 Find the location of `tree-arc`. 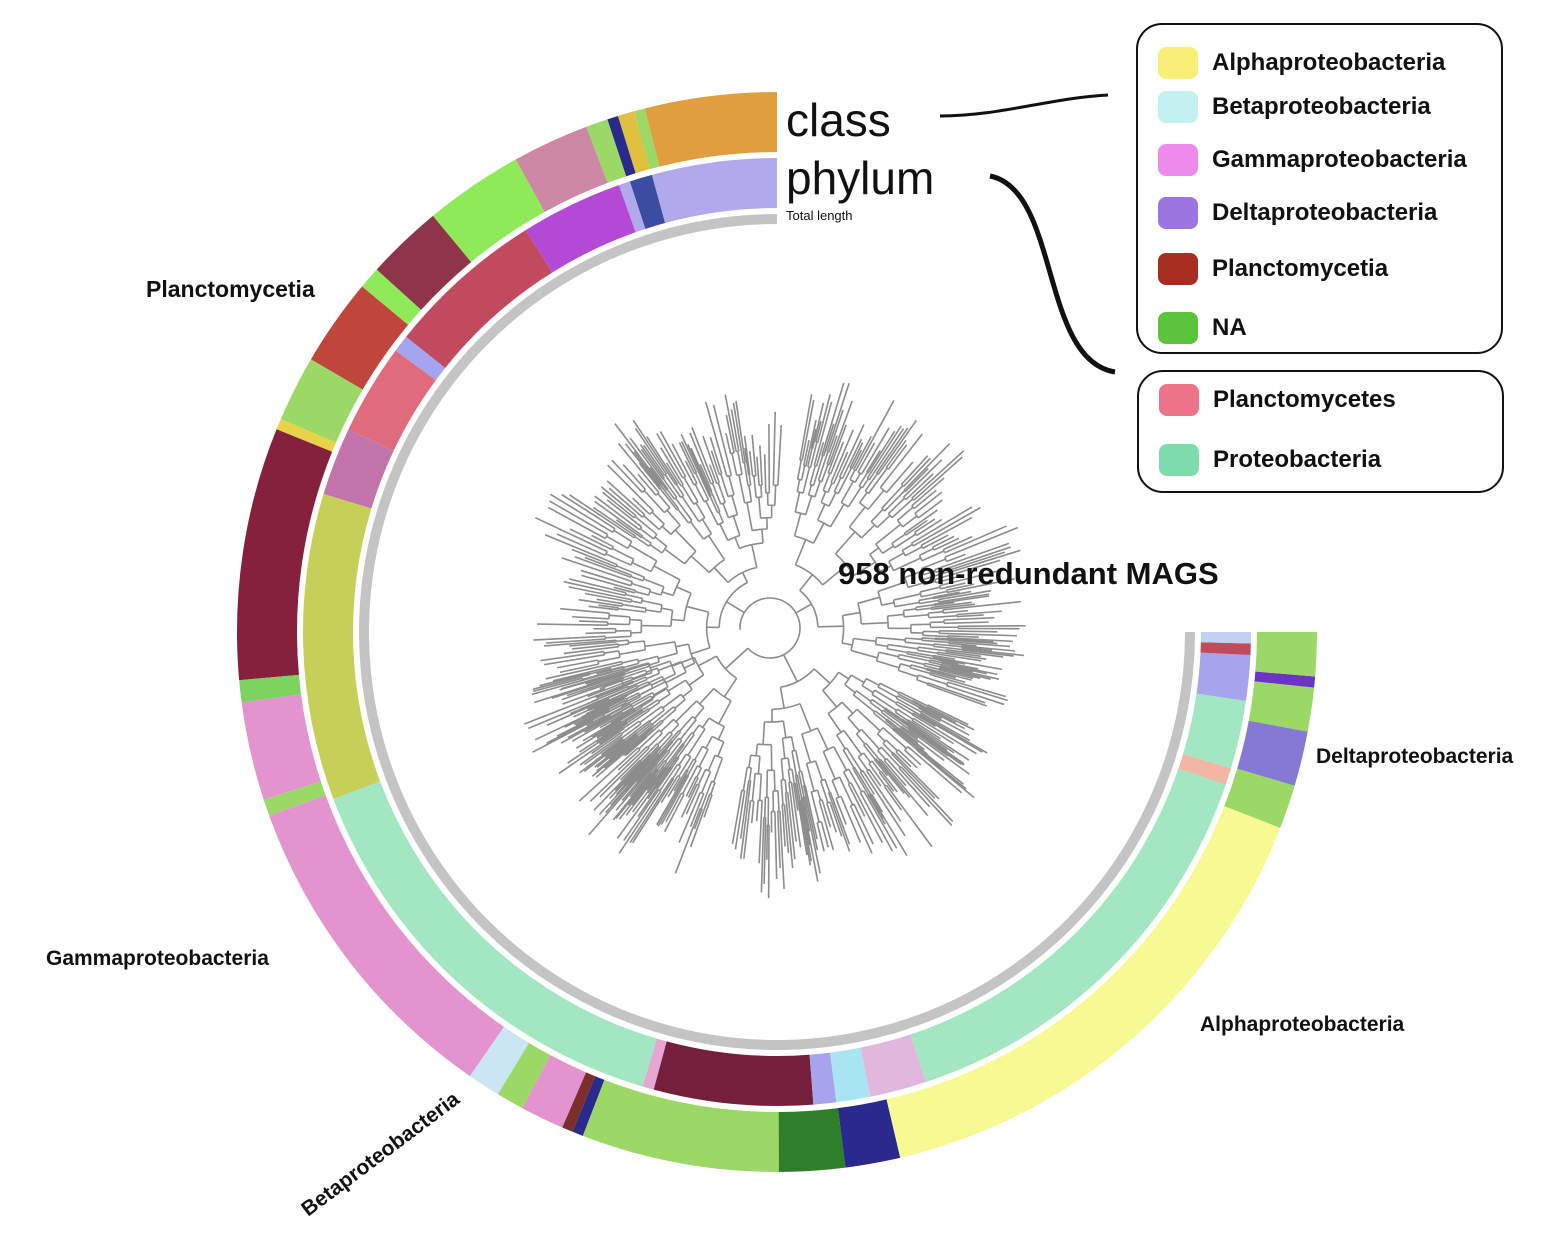

tree-arc is located at coordinates (742, 575).